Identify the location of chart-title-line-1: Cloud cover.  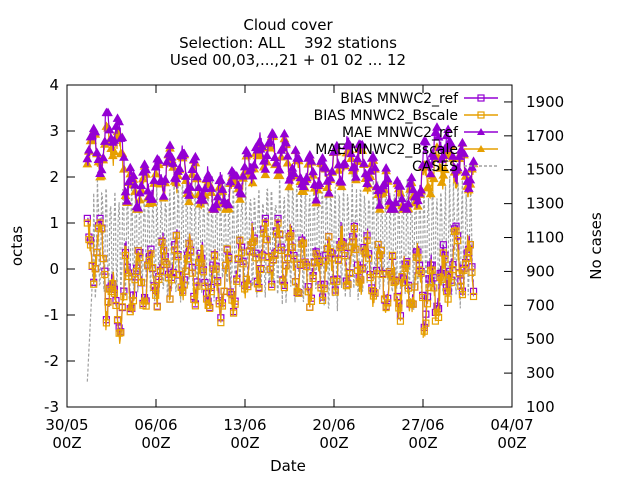
(288, 25).